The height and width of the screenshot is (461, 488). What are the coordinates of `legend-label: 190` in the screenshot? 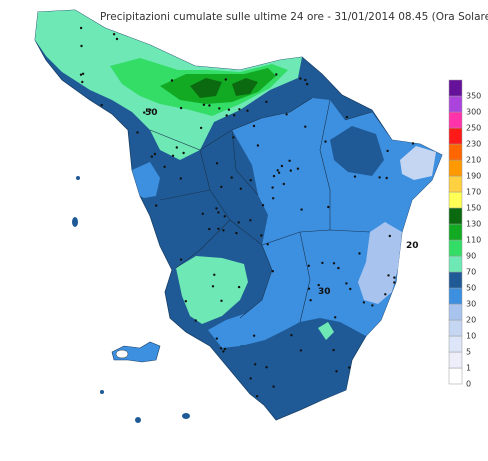 It's located at (473, 176).